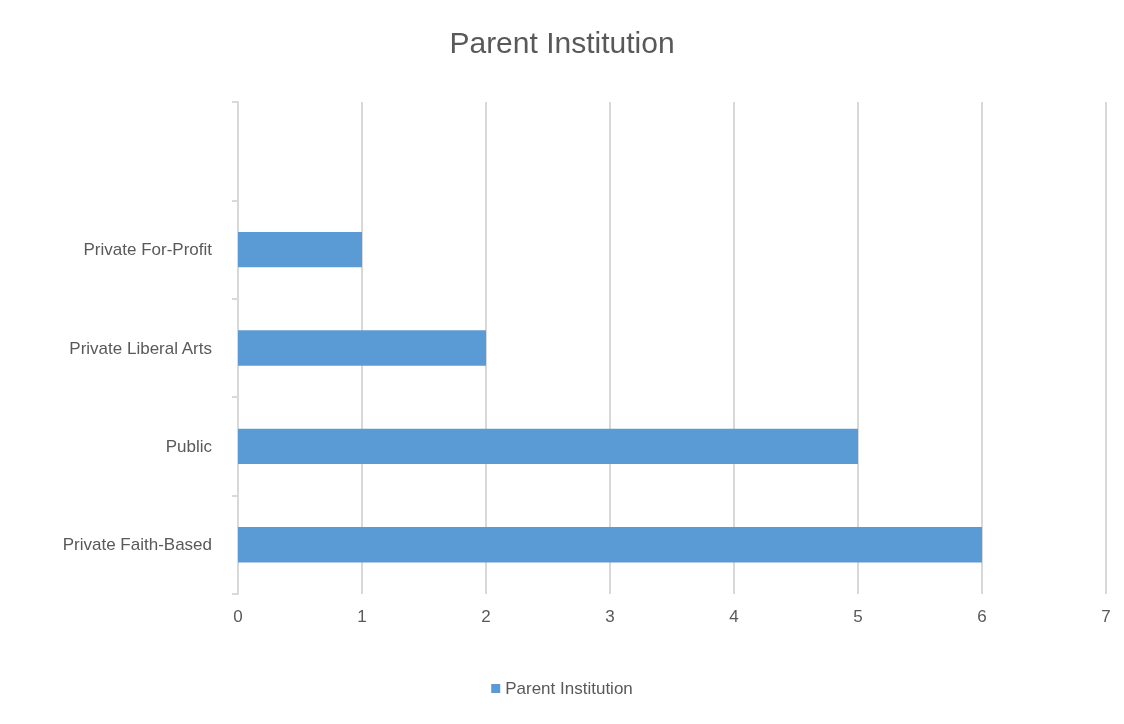 The width and height of the screenshot is (1124, 724). What do you see at coordinates (238, 616) in the screenshot?
I see `x-tick-label: 0` at bounding box center [238, 616].